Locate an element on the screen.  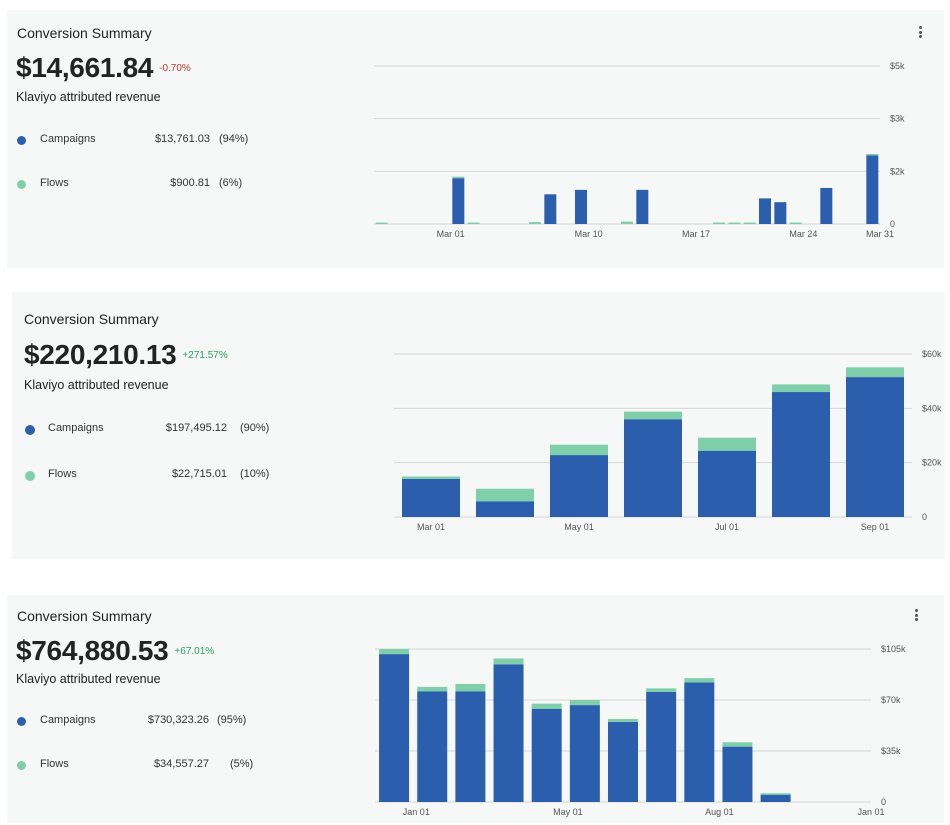
revenue-amount: $764,880.53 is located at coordinates (92, 650).